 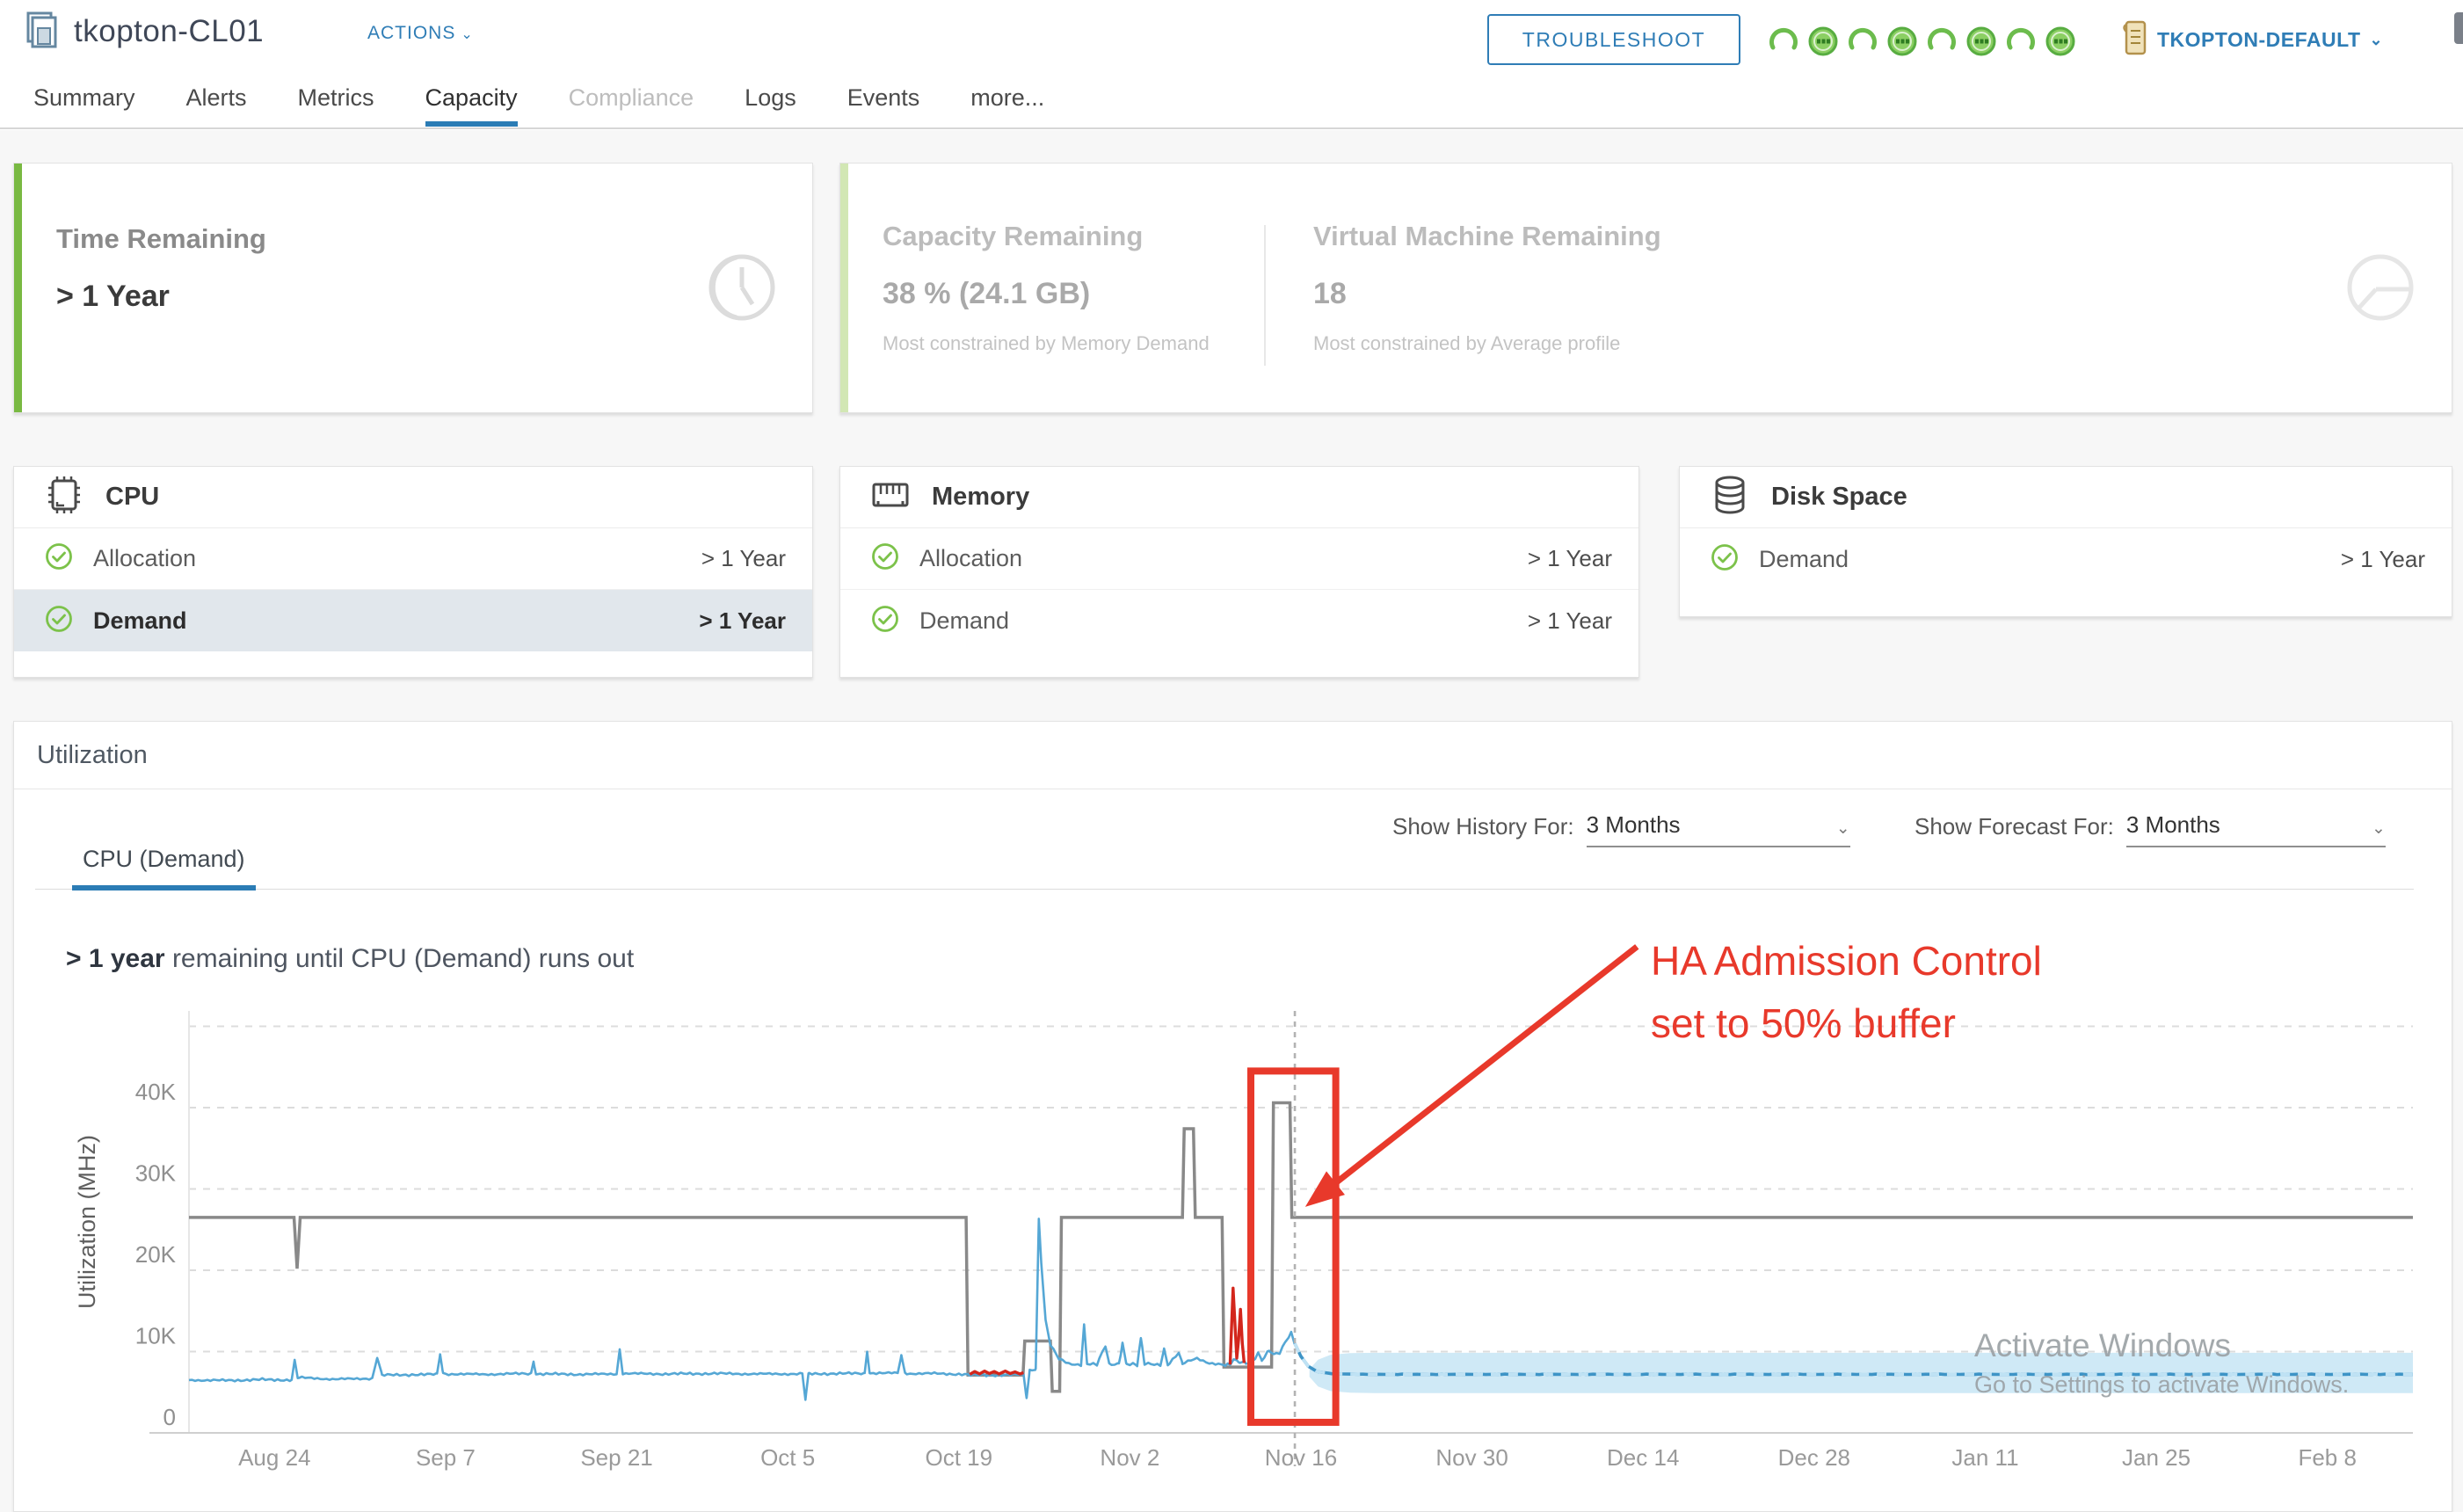 I want to click on memory-card-title: Memory, so click(x=981, y=497).